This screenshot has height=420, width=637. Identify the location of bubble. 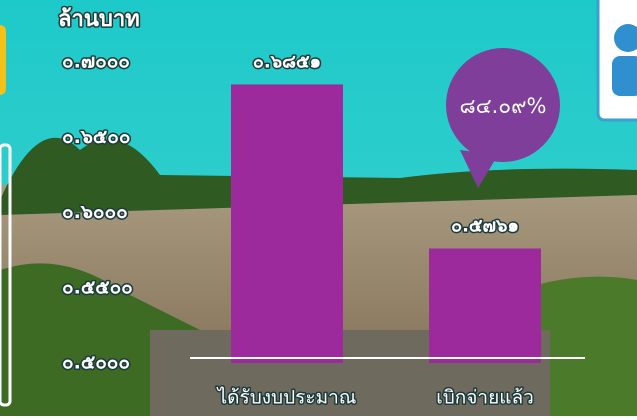
(503, 105).